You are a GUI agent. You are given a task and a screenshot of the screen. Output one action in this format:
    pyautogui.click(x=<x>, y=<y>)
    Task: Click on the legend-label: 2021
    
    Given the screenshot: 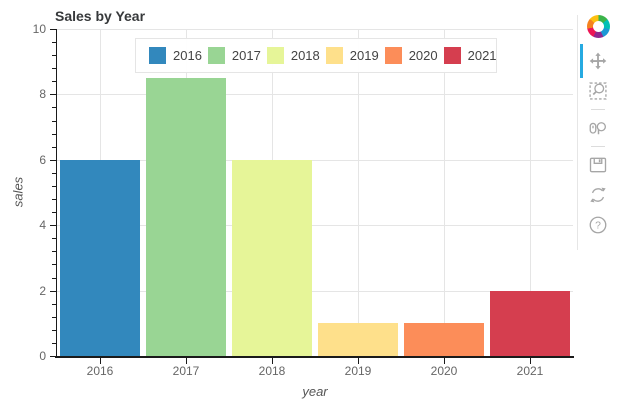 What is the action you would take?
    pyautogui.click(x=482, y=55)
    